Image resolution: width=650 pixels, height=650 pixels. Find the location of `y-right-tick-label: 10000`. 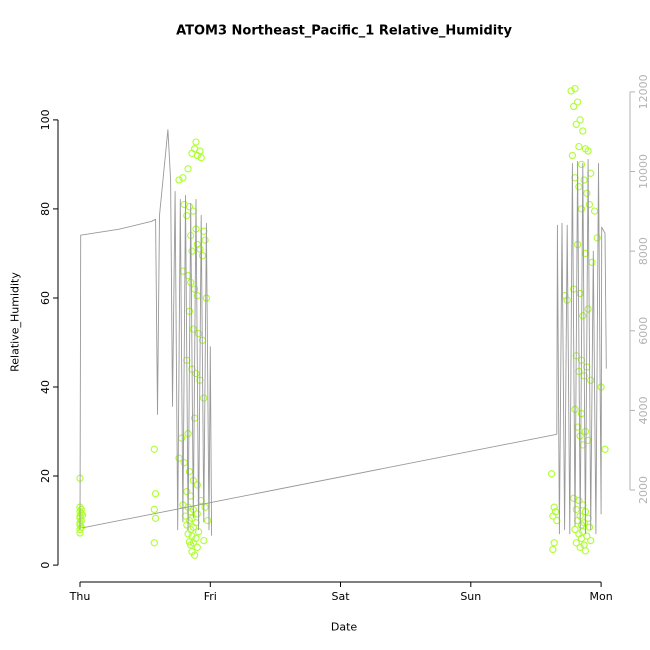

y-right-tick-label: 10000 is located at coordinates (643, 171).